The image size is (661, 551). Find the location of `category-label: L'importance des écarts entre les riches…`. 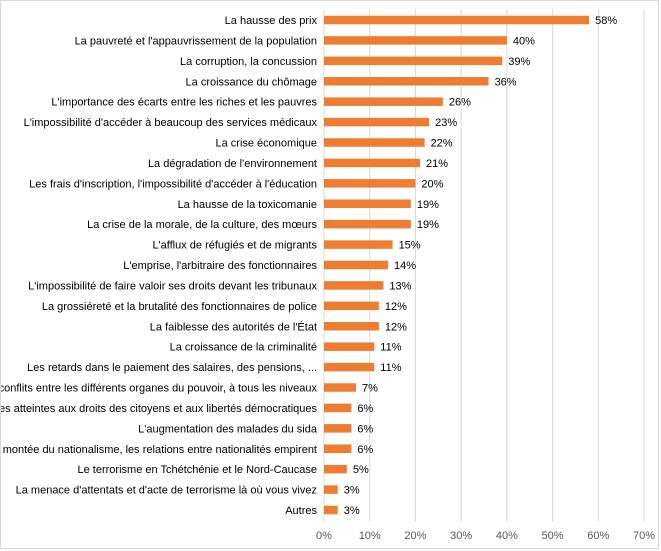

category-label: L'importance des écarts entre les riches… is located at coordinates (184, 103).